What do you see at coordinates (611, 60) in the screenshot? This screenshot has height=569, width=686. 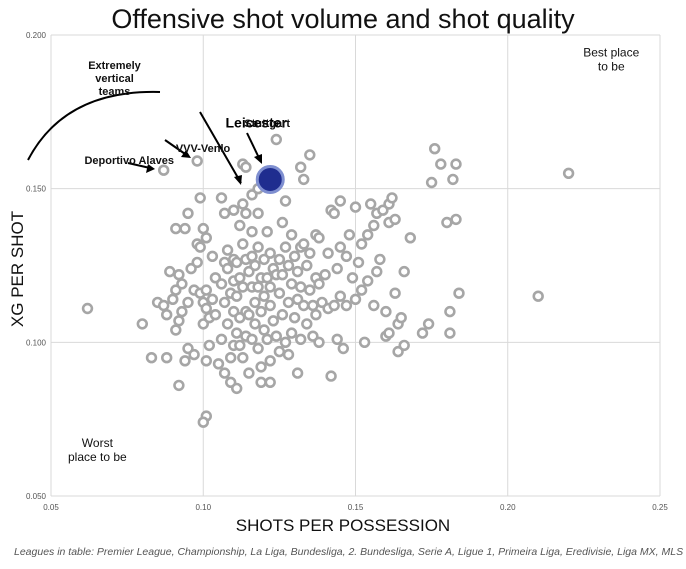 I see `annotation-label: Best place to be` at bounding box center [611, 60].